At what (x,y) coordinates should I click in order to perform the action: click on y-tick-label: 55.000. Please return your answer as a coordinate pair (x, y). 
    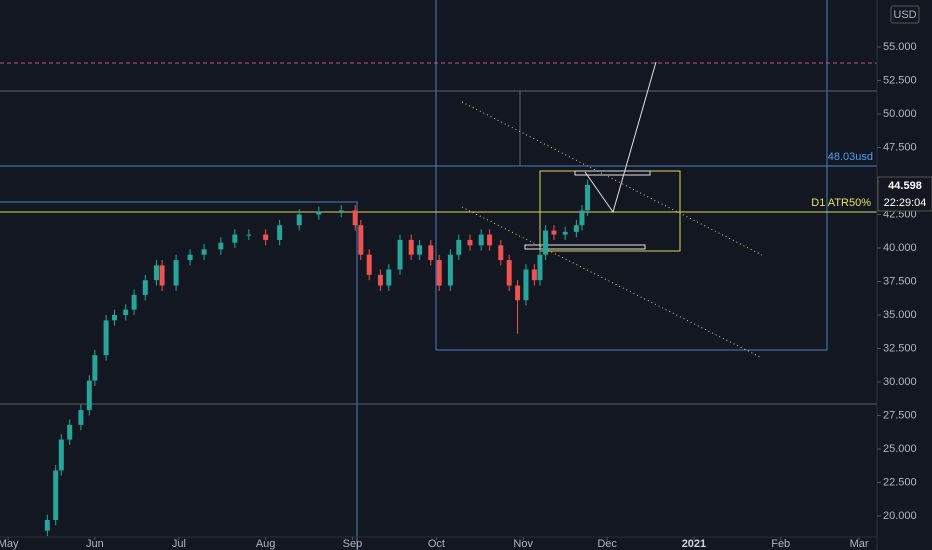
    Looking at the image, I should click on (900, 47).